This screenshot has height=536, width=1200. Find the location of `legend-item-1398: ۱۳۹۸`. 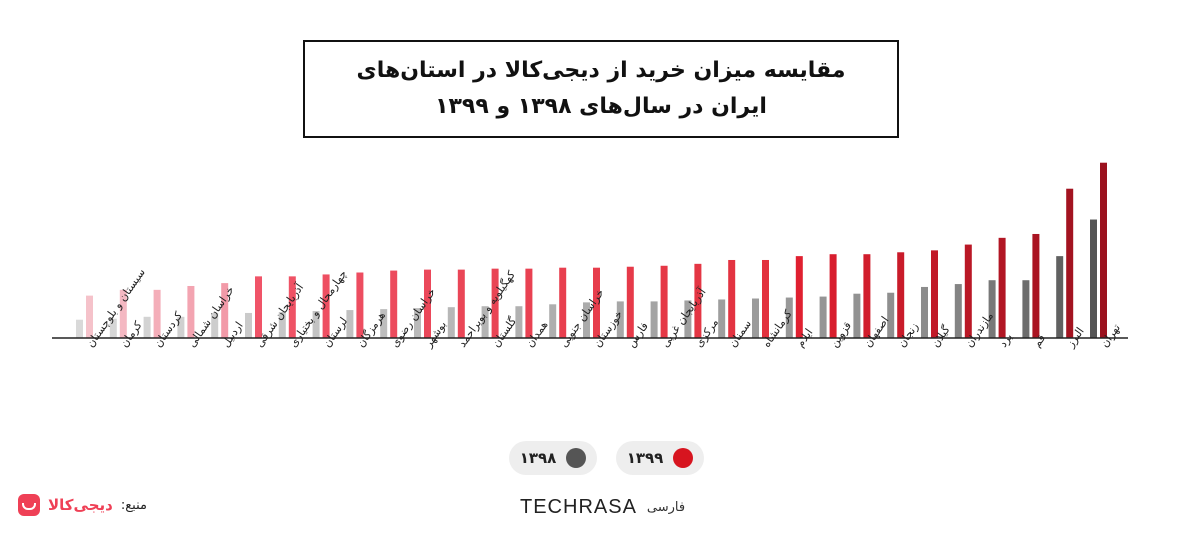

legend-item-1398: ۱۳۹۸ is located at coordinates (553, 458).